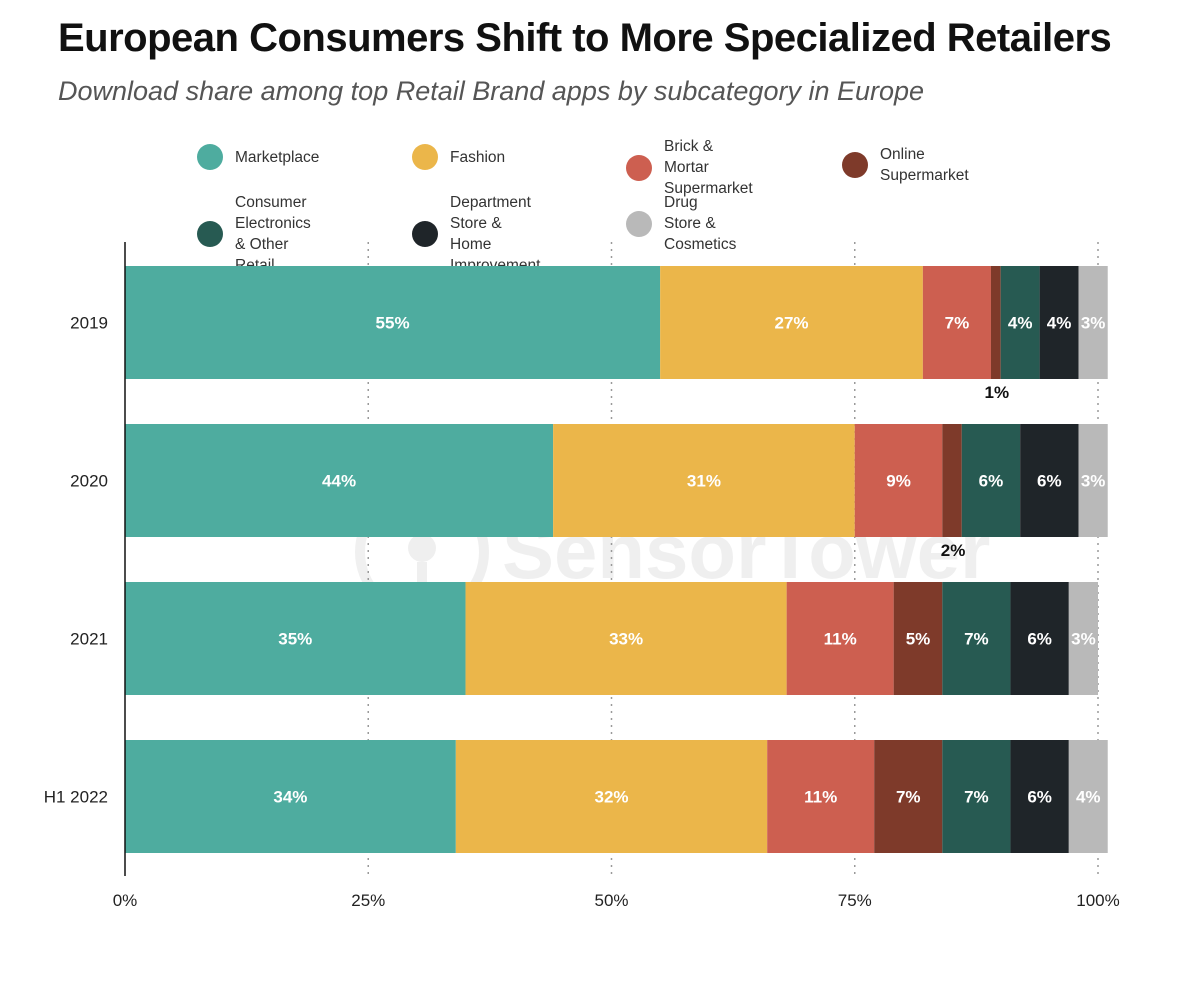 The image size is (1200, 981). Describe the element at coordinates (368, 900) in the screenshot. I see `x-tick-label: 25%` at that location.